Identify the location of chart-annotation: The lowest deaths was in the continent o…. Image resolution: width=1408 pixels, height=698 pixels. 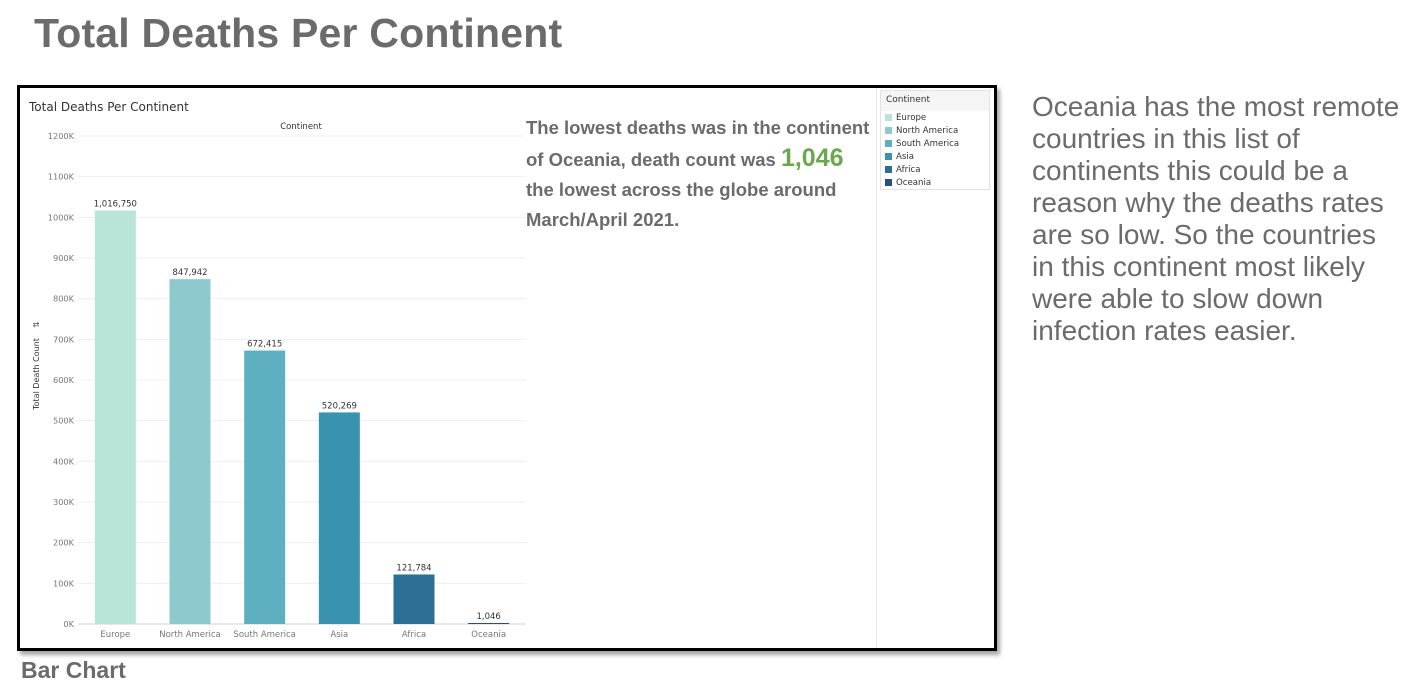
(698, 174).